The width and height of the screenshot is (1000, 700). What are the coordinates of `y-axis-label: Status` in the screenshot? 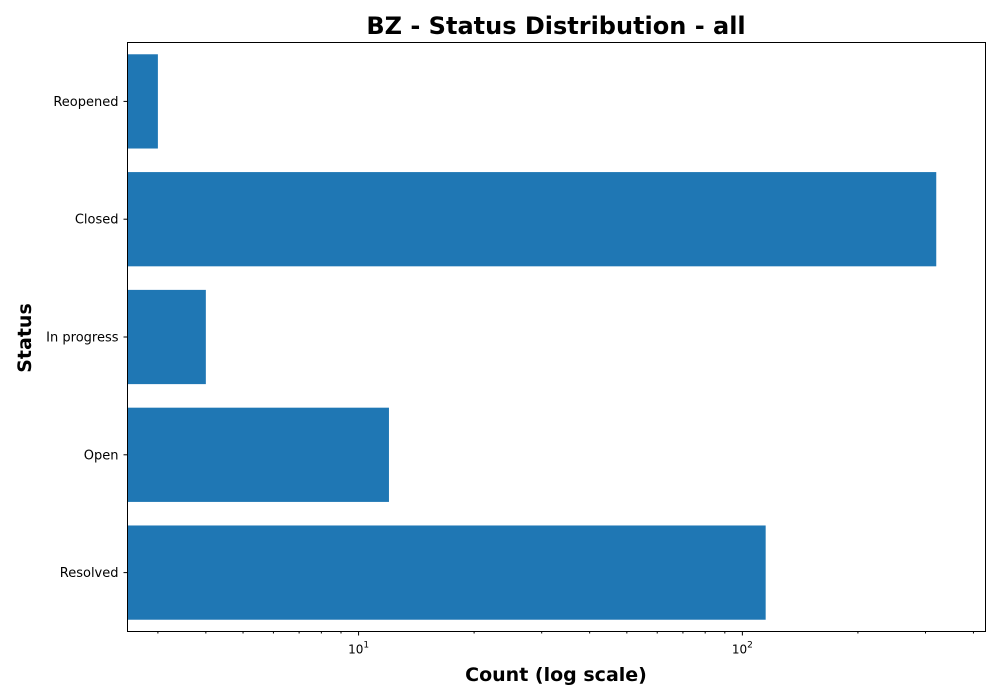 It's located at (25, 338).